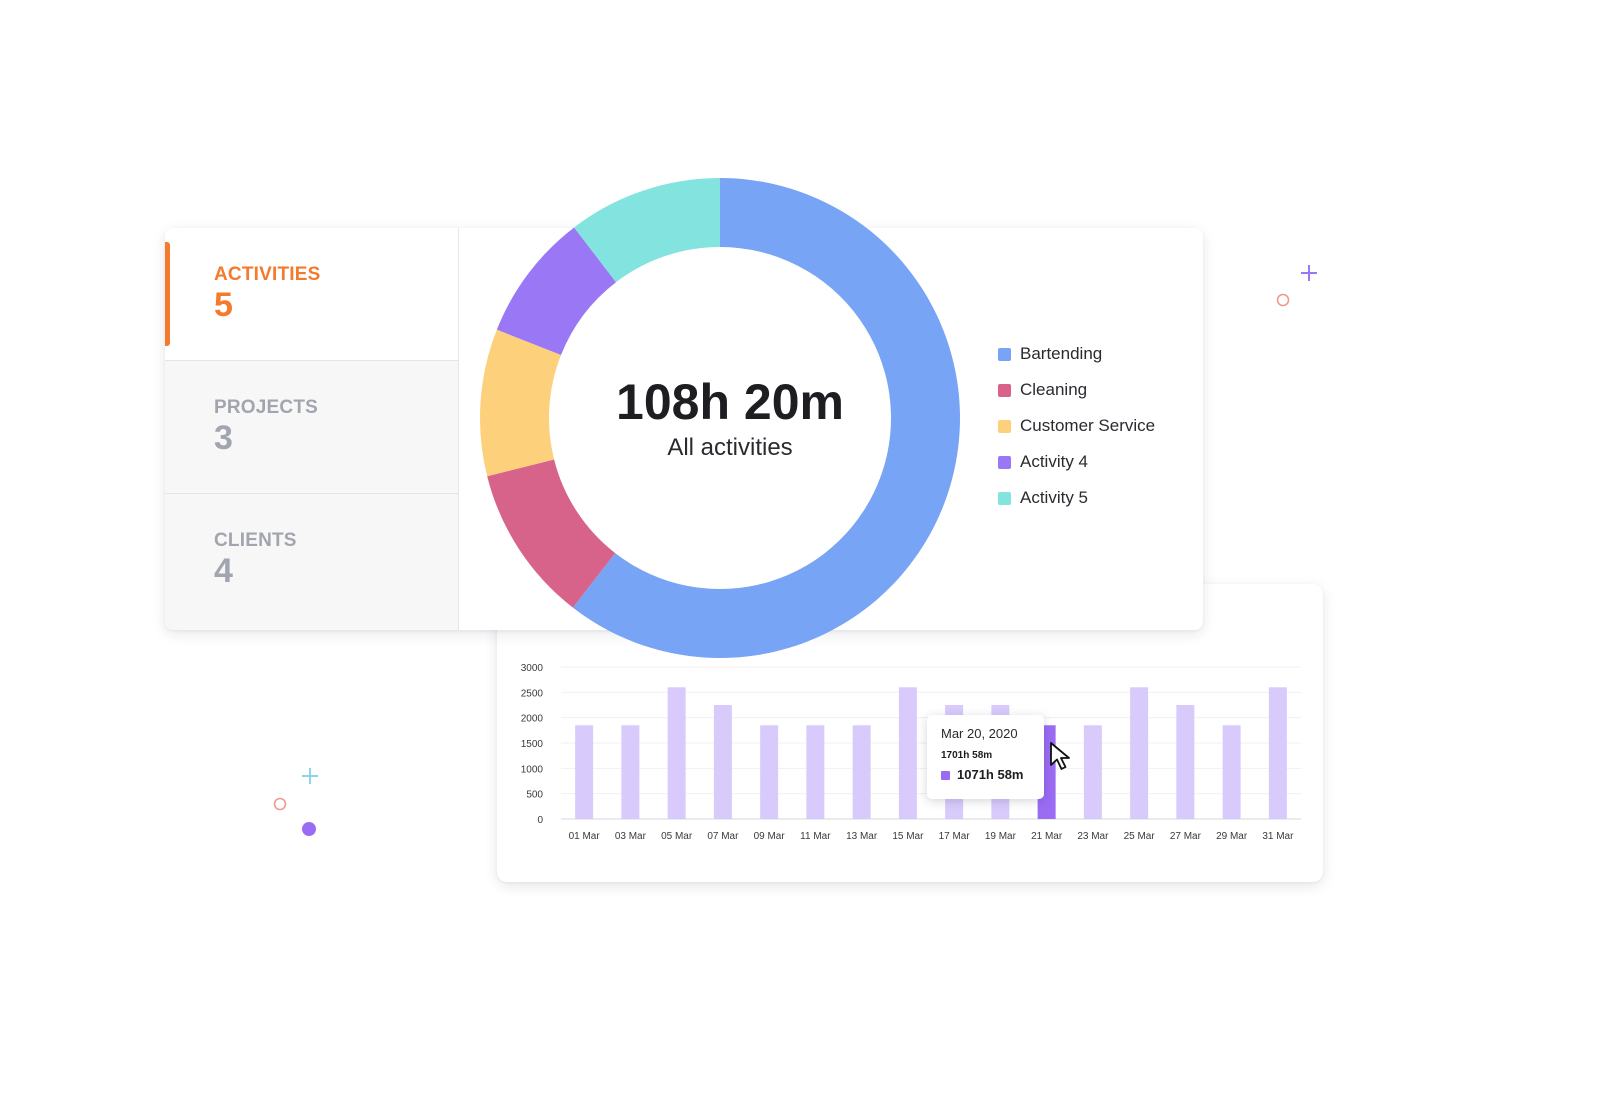 This screenshot has width=1608, height=1120. I want to click on x-tick-label: 05 Mar, so click(677, 836).